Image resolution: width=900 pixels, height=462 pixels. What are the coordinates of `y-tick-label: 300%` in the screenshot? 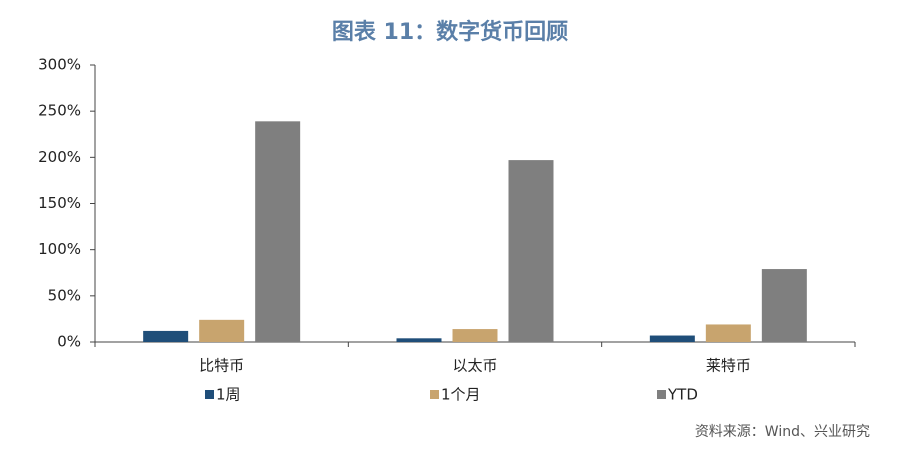 It's located at (59, 65).